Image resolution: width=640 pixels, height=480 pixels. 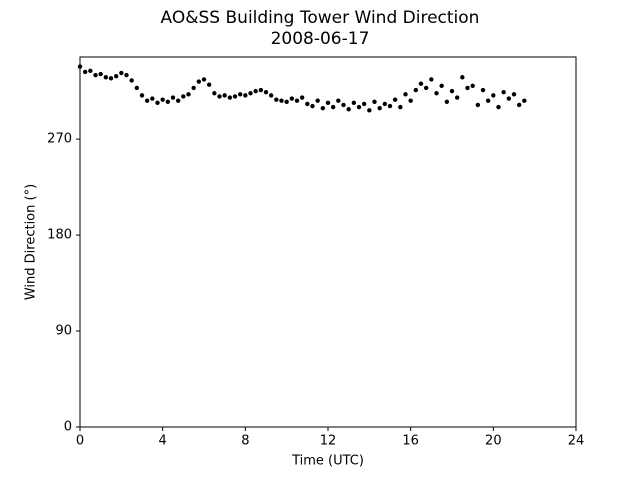 I want to click on chart-title: AO&SS Building Tower Wind Direction, so click(x=320, y=18).